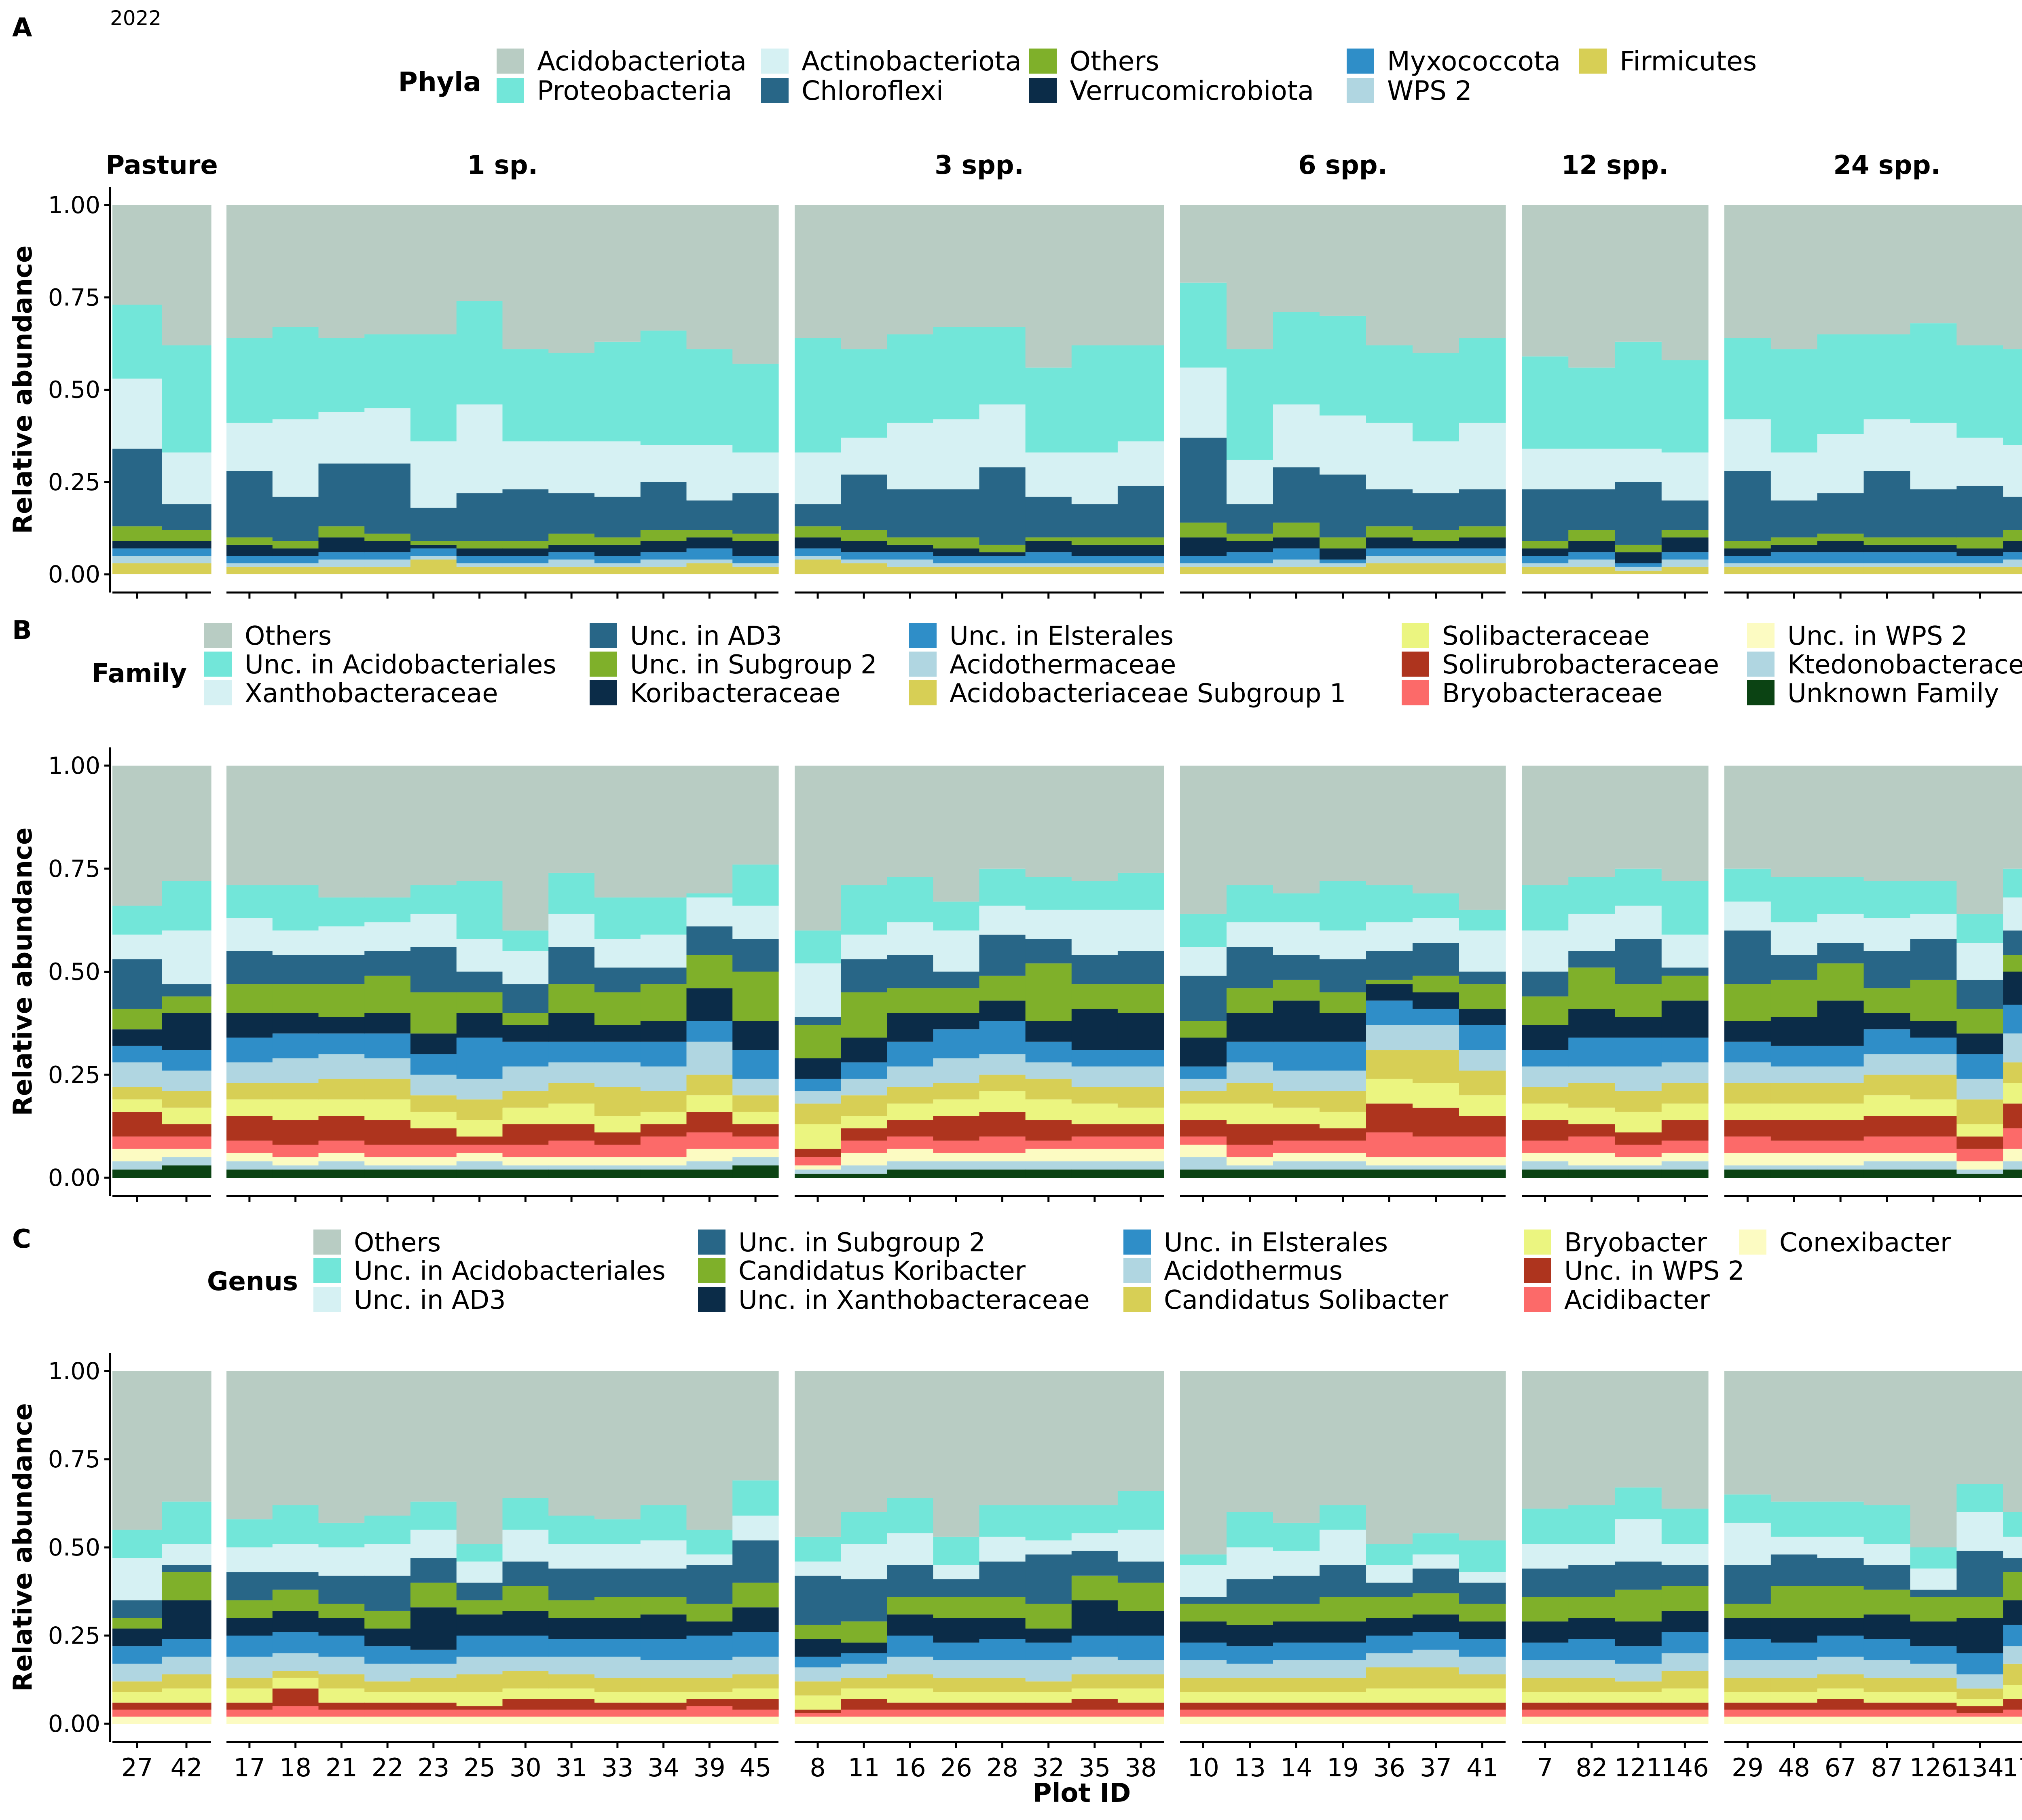 The image size is (2022, 1820). I want to click on facet: Pasture, so click(162, 374).